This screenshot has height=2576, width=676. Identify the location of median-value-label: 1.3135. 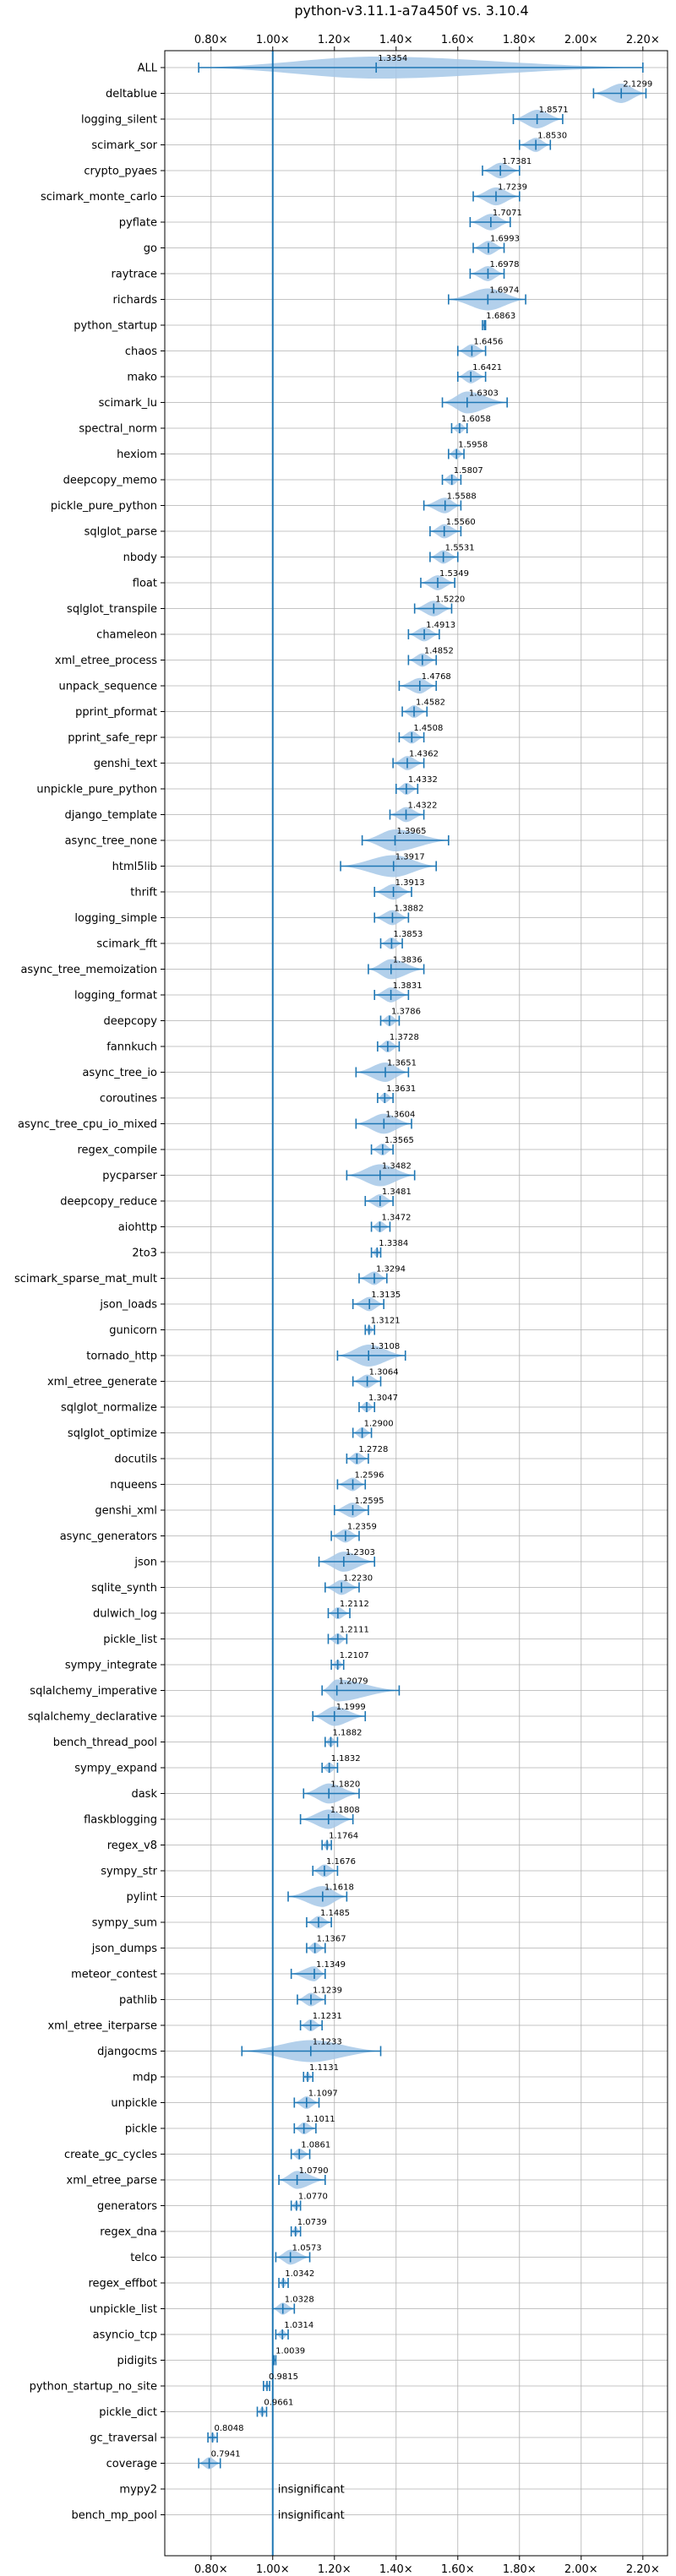
(386, 1295).